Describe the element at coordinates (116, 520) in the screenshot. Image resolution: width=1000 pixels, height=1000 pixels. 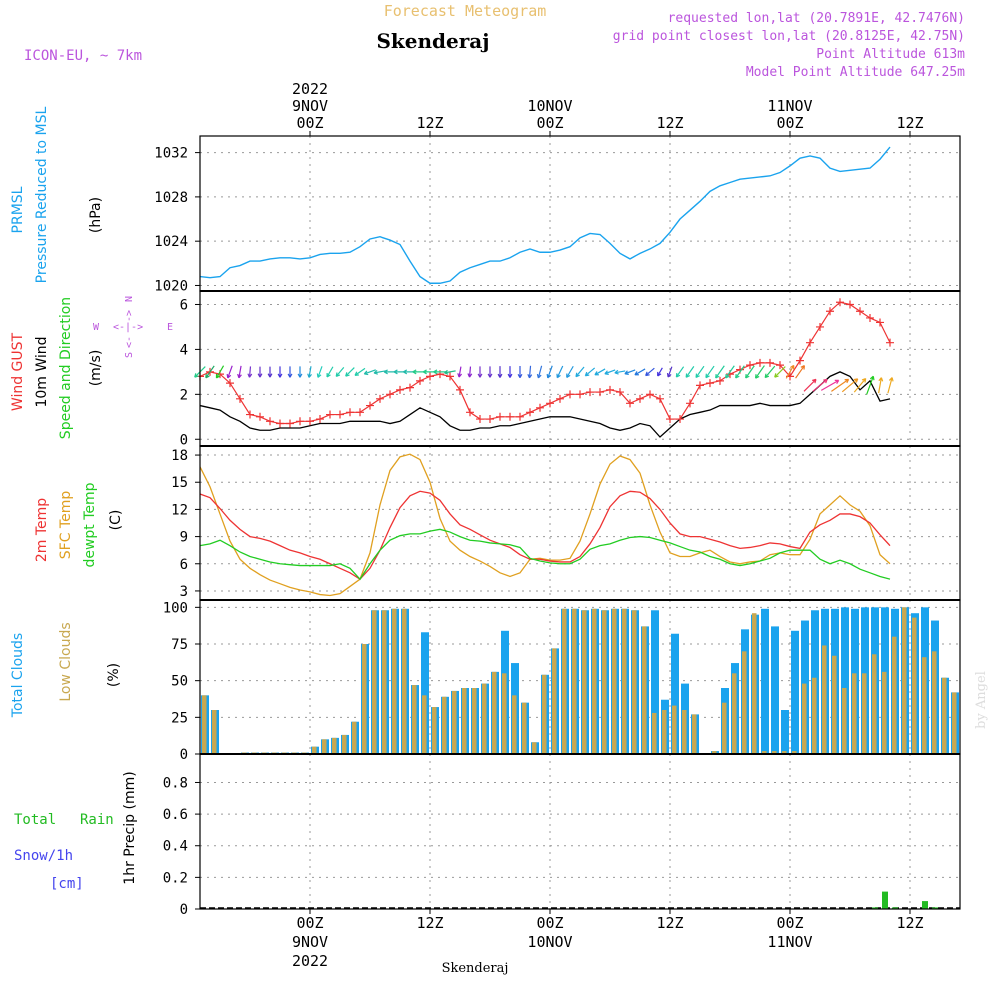
I see `temp-label-unit: (C)` at that location.